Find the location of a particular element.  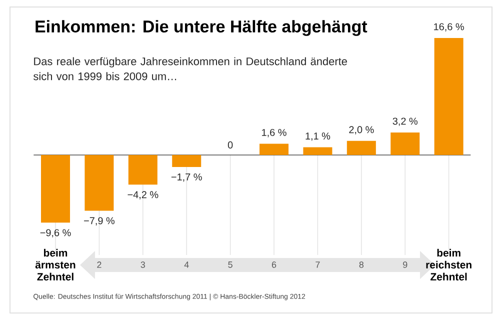

x-tick-label: 3 is located at coordinates (143, 265).